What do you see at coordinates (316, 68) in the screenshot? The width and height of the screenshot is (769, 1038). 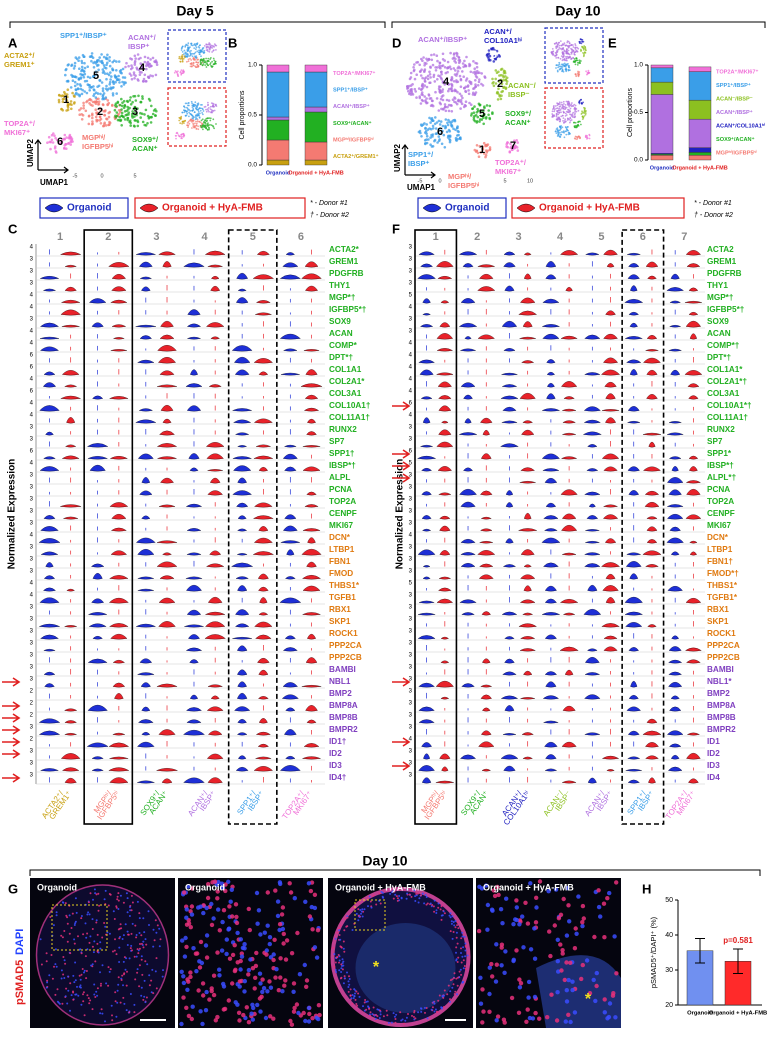 I see `bar-segment` at bounding box center [316, 68].